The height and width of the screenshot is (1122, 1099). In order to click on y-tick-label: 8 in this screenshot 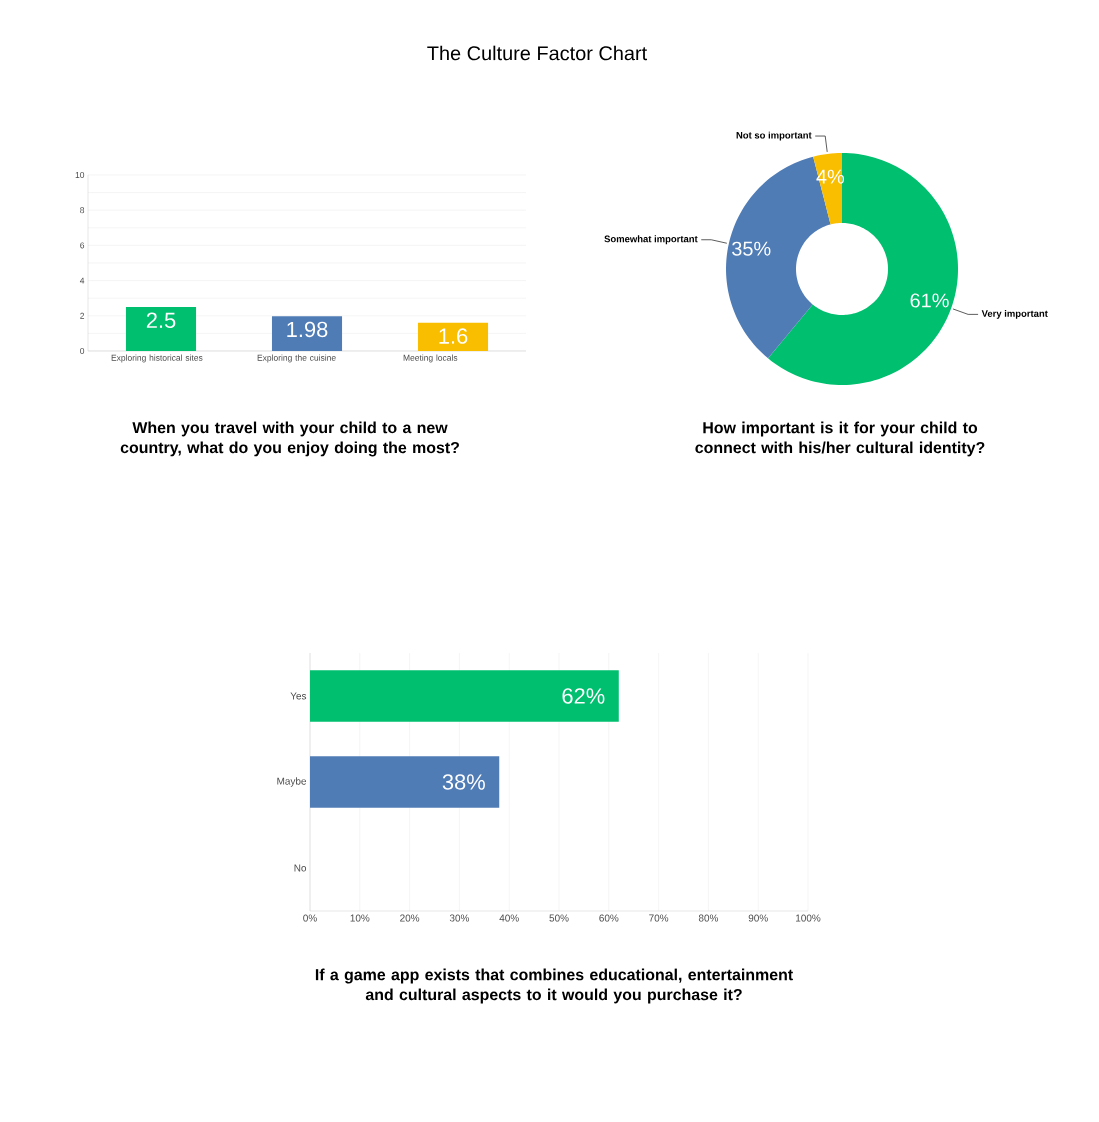, I will do `click(82, 210)`.